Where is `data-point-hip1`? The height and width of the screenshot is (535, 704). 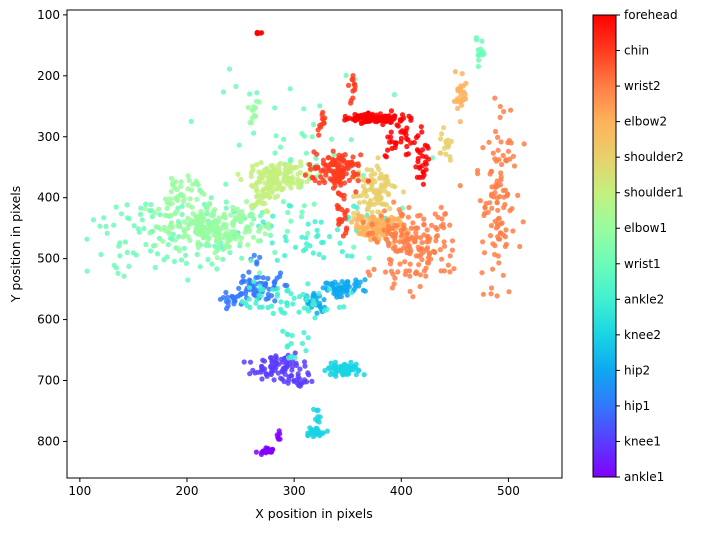
data-point-hip1 is located at coordinates (268, 298).